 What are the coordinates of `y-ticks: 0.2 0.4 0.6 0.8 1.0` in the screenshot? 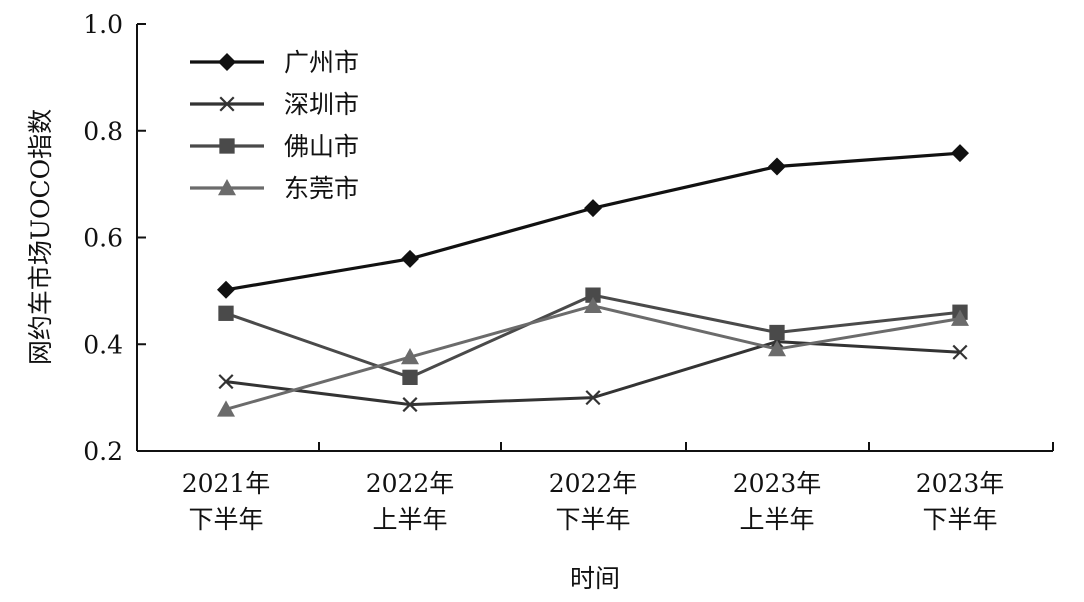 It's located at (114, 238).